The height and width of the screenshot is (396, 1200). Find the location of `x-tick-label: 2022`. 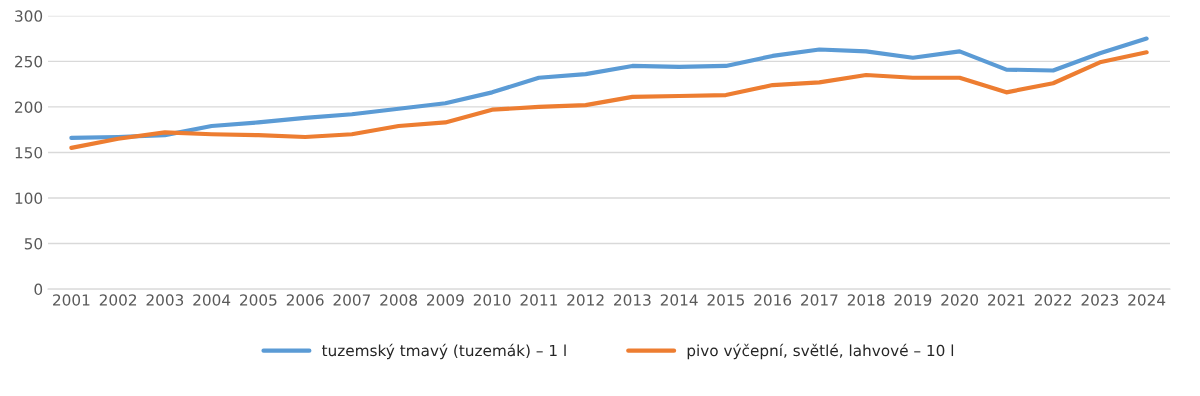

x-tick-label: 2022 is located at coordinates (1053, 300).